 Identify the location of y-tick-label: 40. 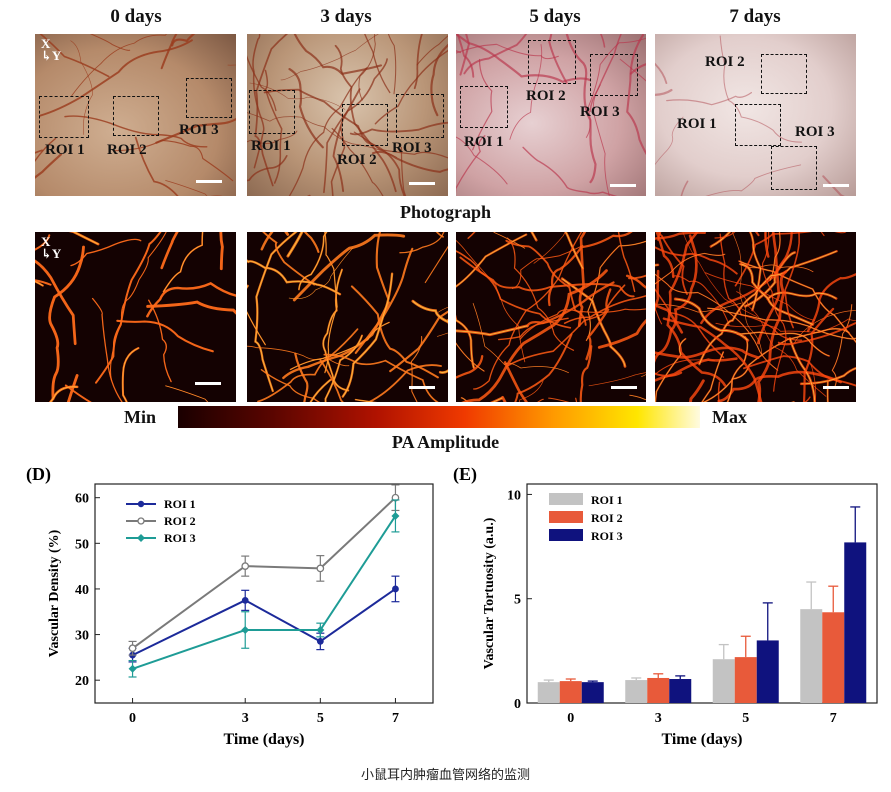
(82, 590).